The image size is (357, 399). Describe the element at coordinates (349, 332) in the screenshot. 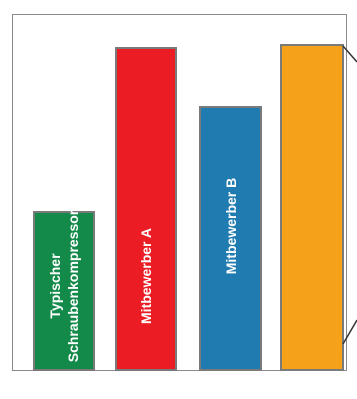

I see `callout-line-bottom` at that location.